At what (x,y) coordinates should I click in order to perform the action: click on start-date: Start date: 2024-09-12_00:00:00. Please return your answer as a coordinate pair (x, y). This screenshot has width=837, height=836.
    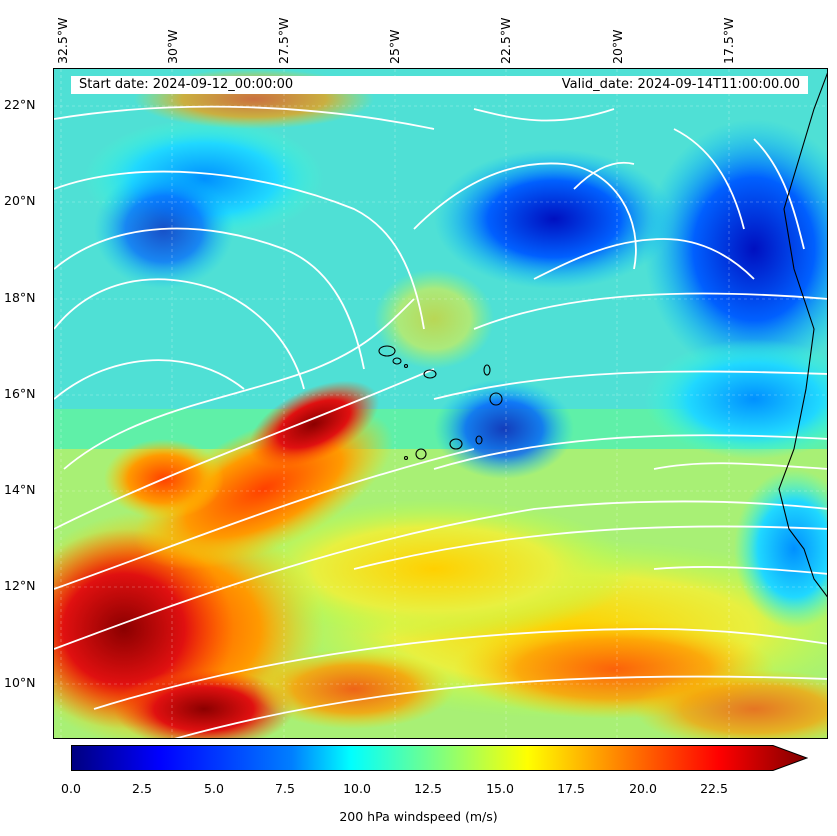
    Looking at the image, I should click on (186, 84).